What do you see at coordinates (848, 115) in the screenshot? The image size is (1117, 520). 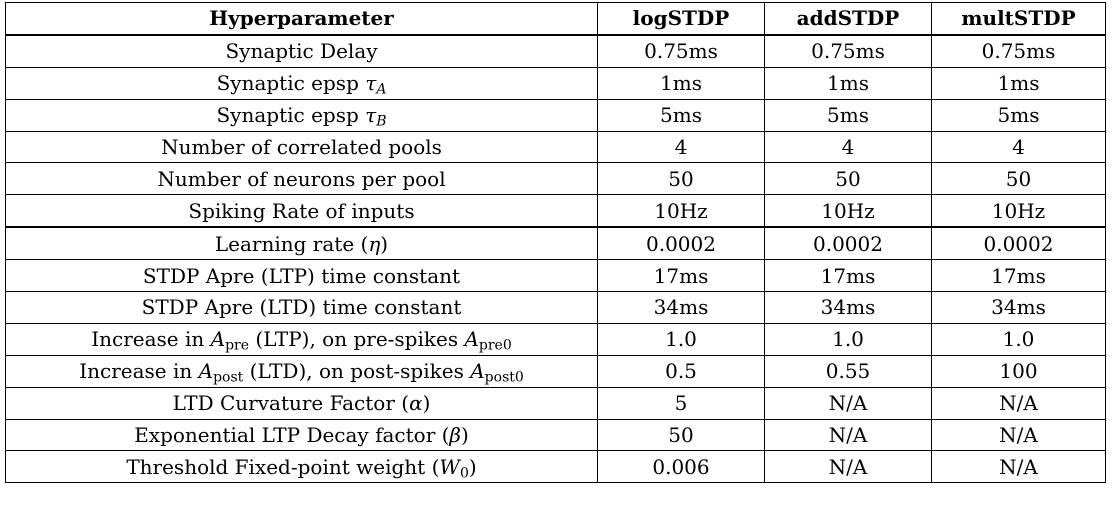 I see `value-addstdp: 5ms` at bounding box center [848, 115].